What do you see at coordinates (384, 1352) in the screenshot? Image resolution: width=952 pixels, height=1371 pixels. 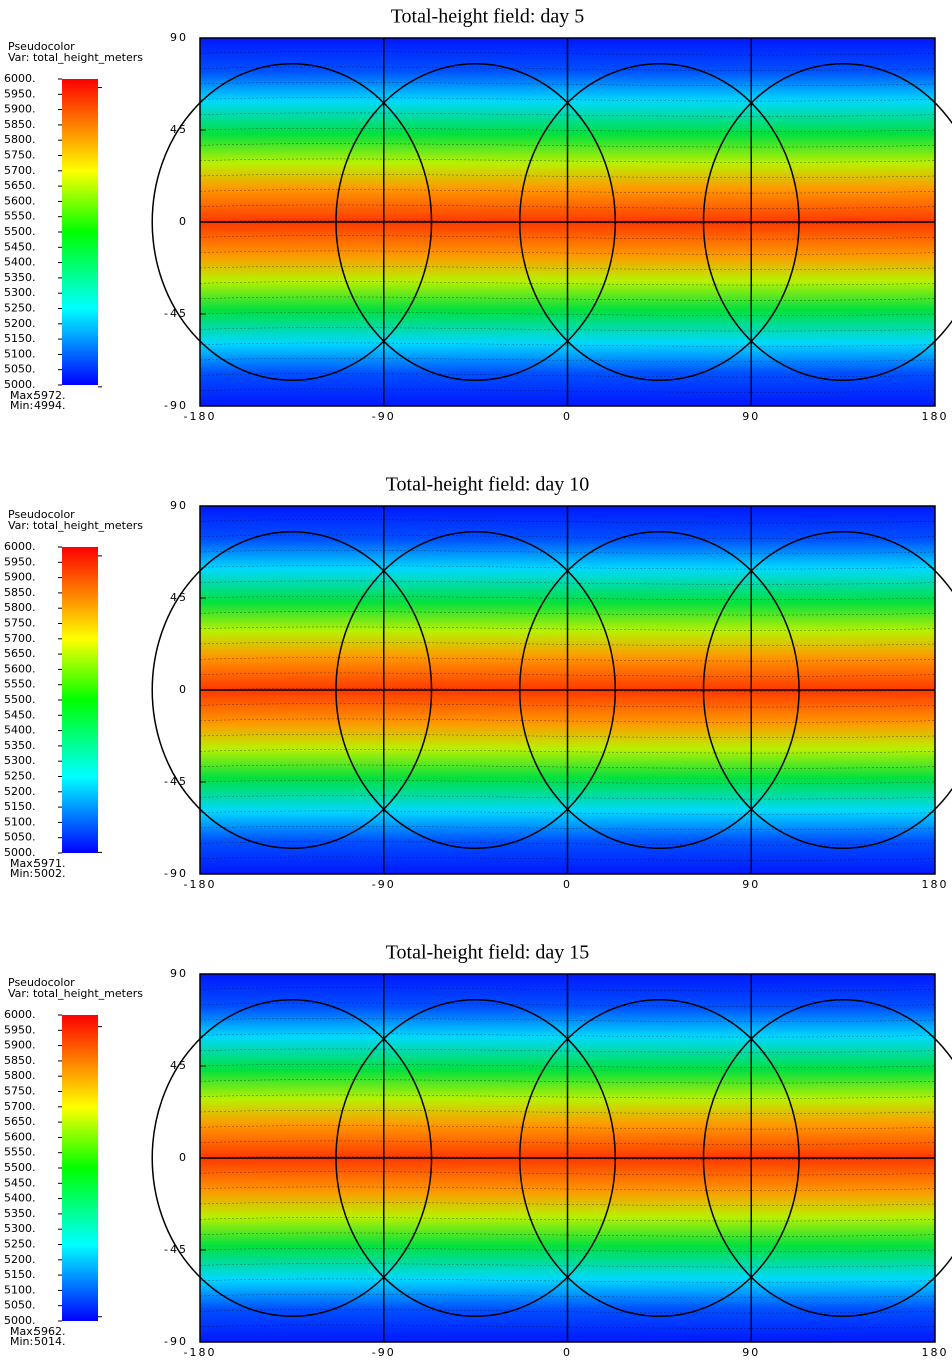 I see `x-tick-label: -90` at bounding box center [384, 1352].